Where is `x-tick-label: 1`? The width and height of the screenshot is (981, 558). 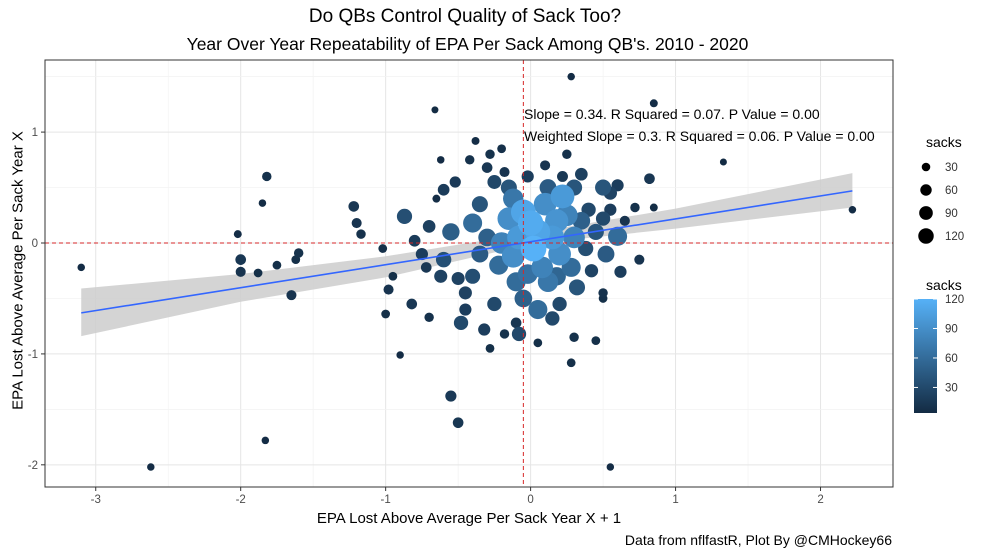
x-tick-label: 1 is located at coordinates (675, 500).